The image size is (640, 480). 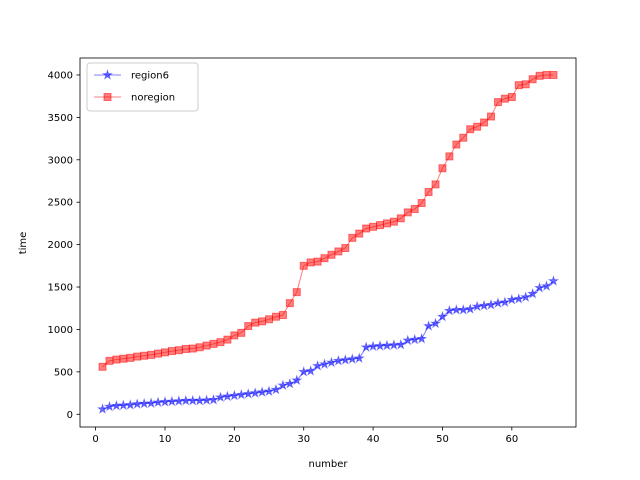 What do you see at coordinates (60, 288) in the screenshot?
I see `y-tick-label: 1500` at bounding box center [60, 288].